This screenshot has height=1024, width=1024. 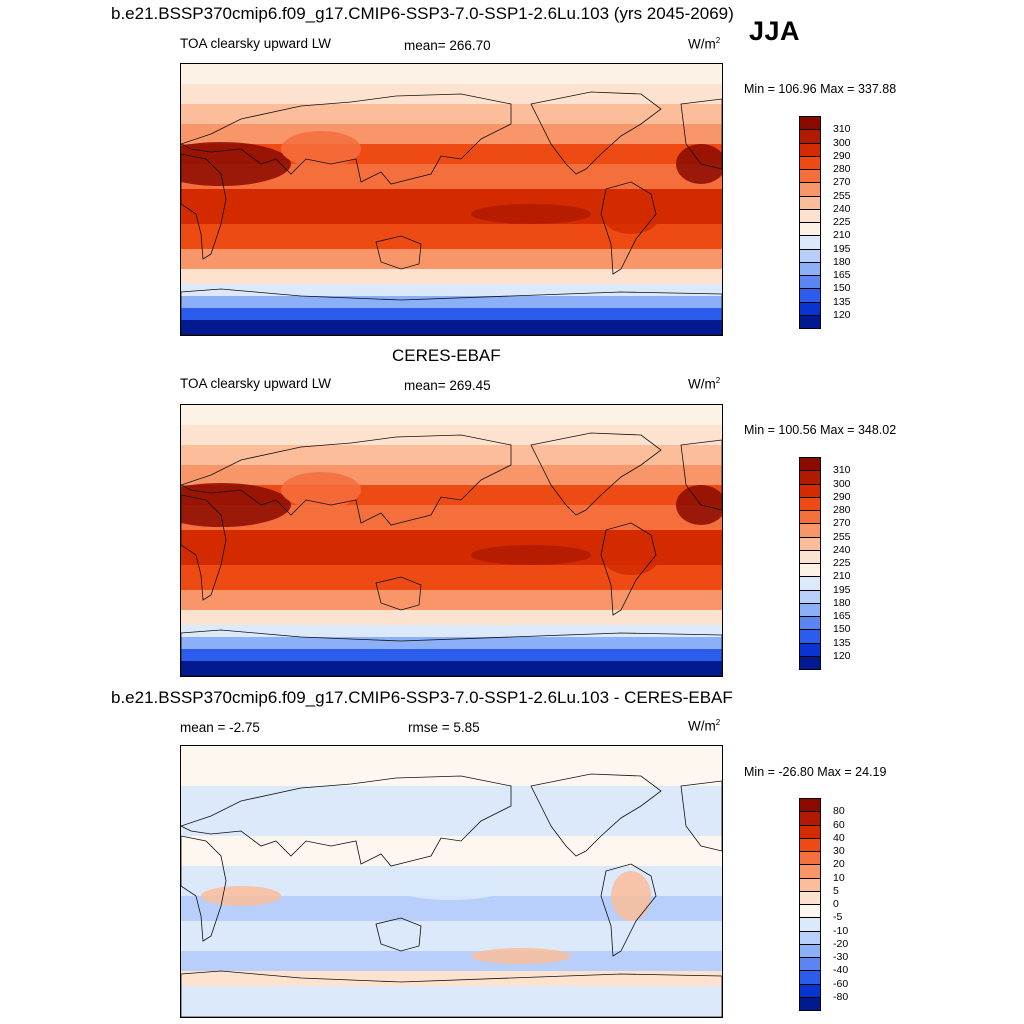 I want to click on colorbar-label: -10, so click(x=841, y=930).